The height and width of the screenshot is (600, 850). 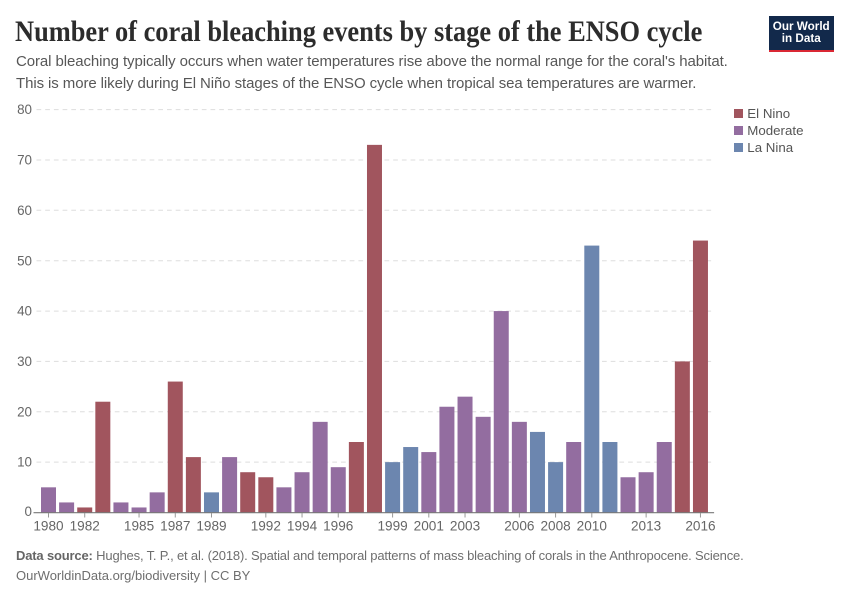 I want to click on svg-text: 0, so click(x=28, y=511).